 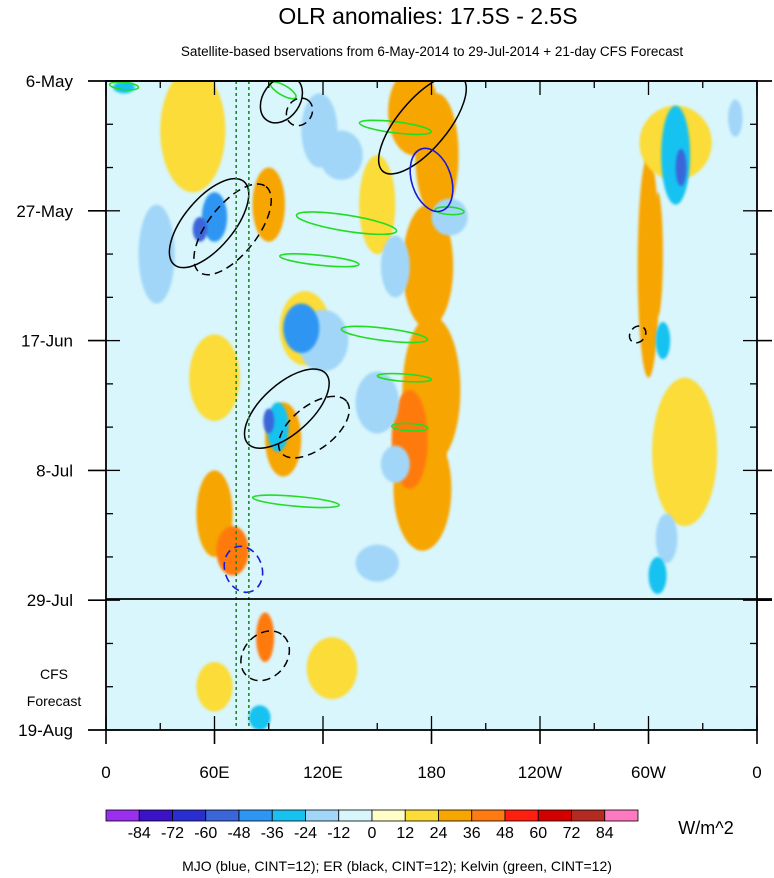 I want to click on x-tick-label-0: 0, so click(x=105, y=772).